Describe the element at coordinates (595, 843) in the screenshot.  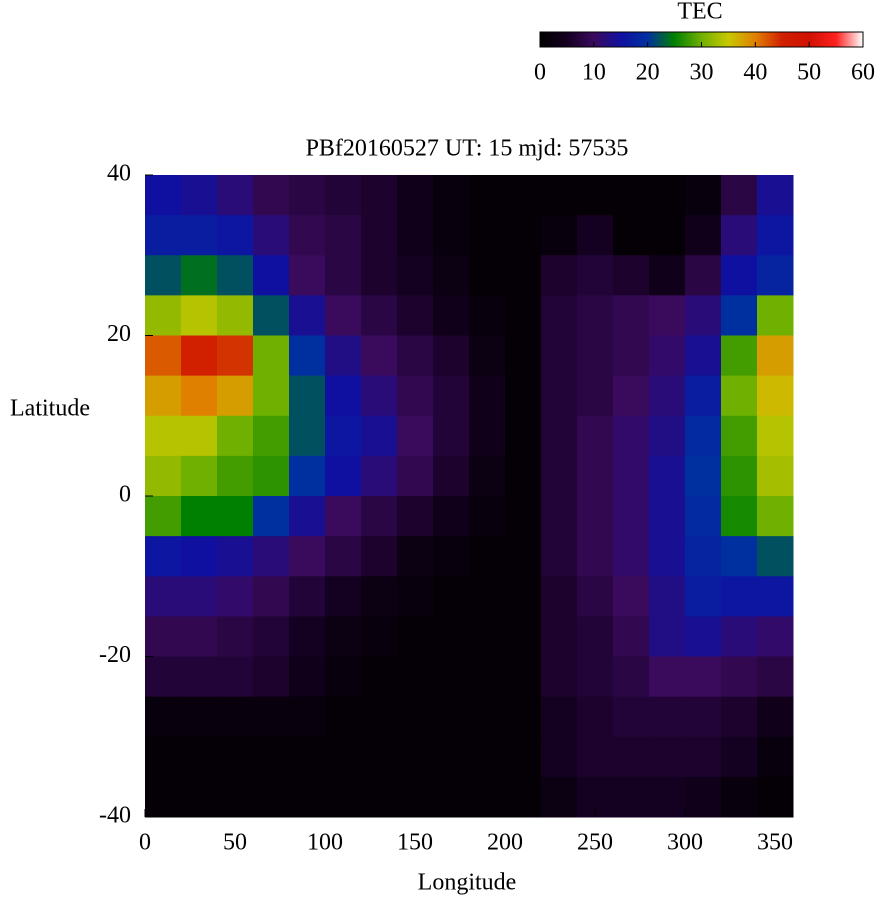
I see `x-tick-label: 250` at that location.